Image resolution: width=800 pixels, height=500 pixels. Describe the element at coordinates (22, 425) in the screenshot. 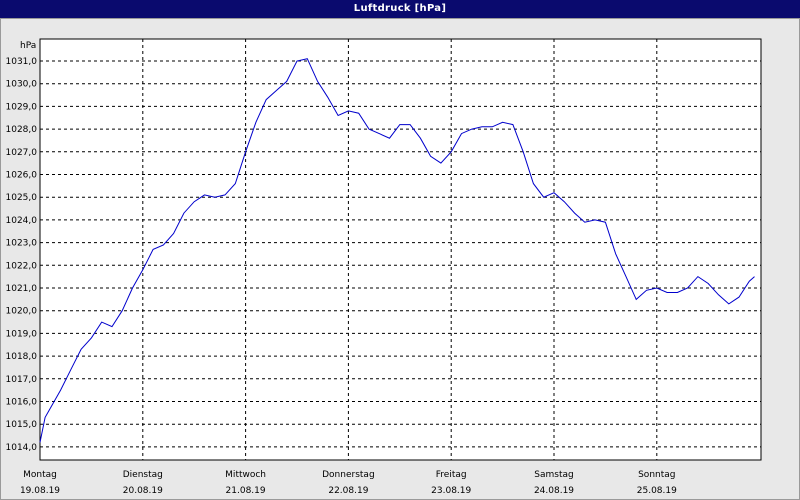

I see `y-tick-label: 1015,0` at that location.